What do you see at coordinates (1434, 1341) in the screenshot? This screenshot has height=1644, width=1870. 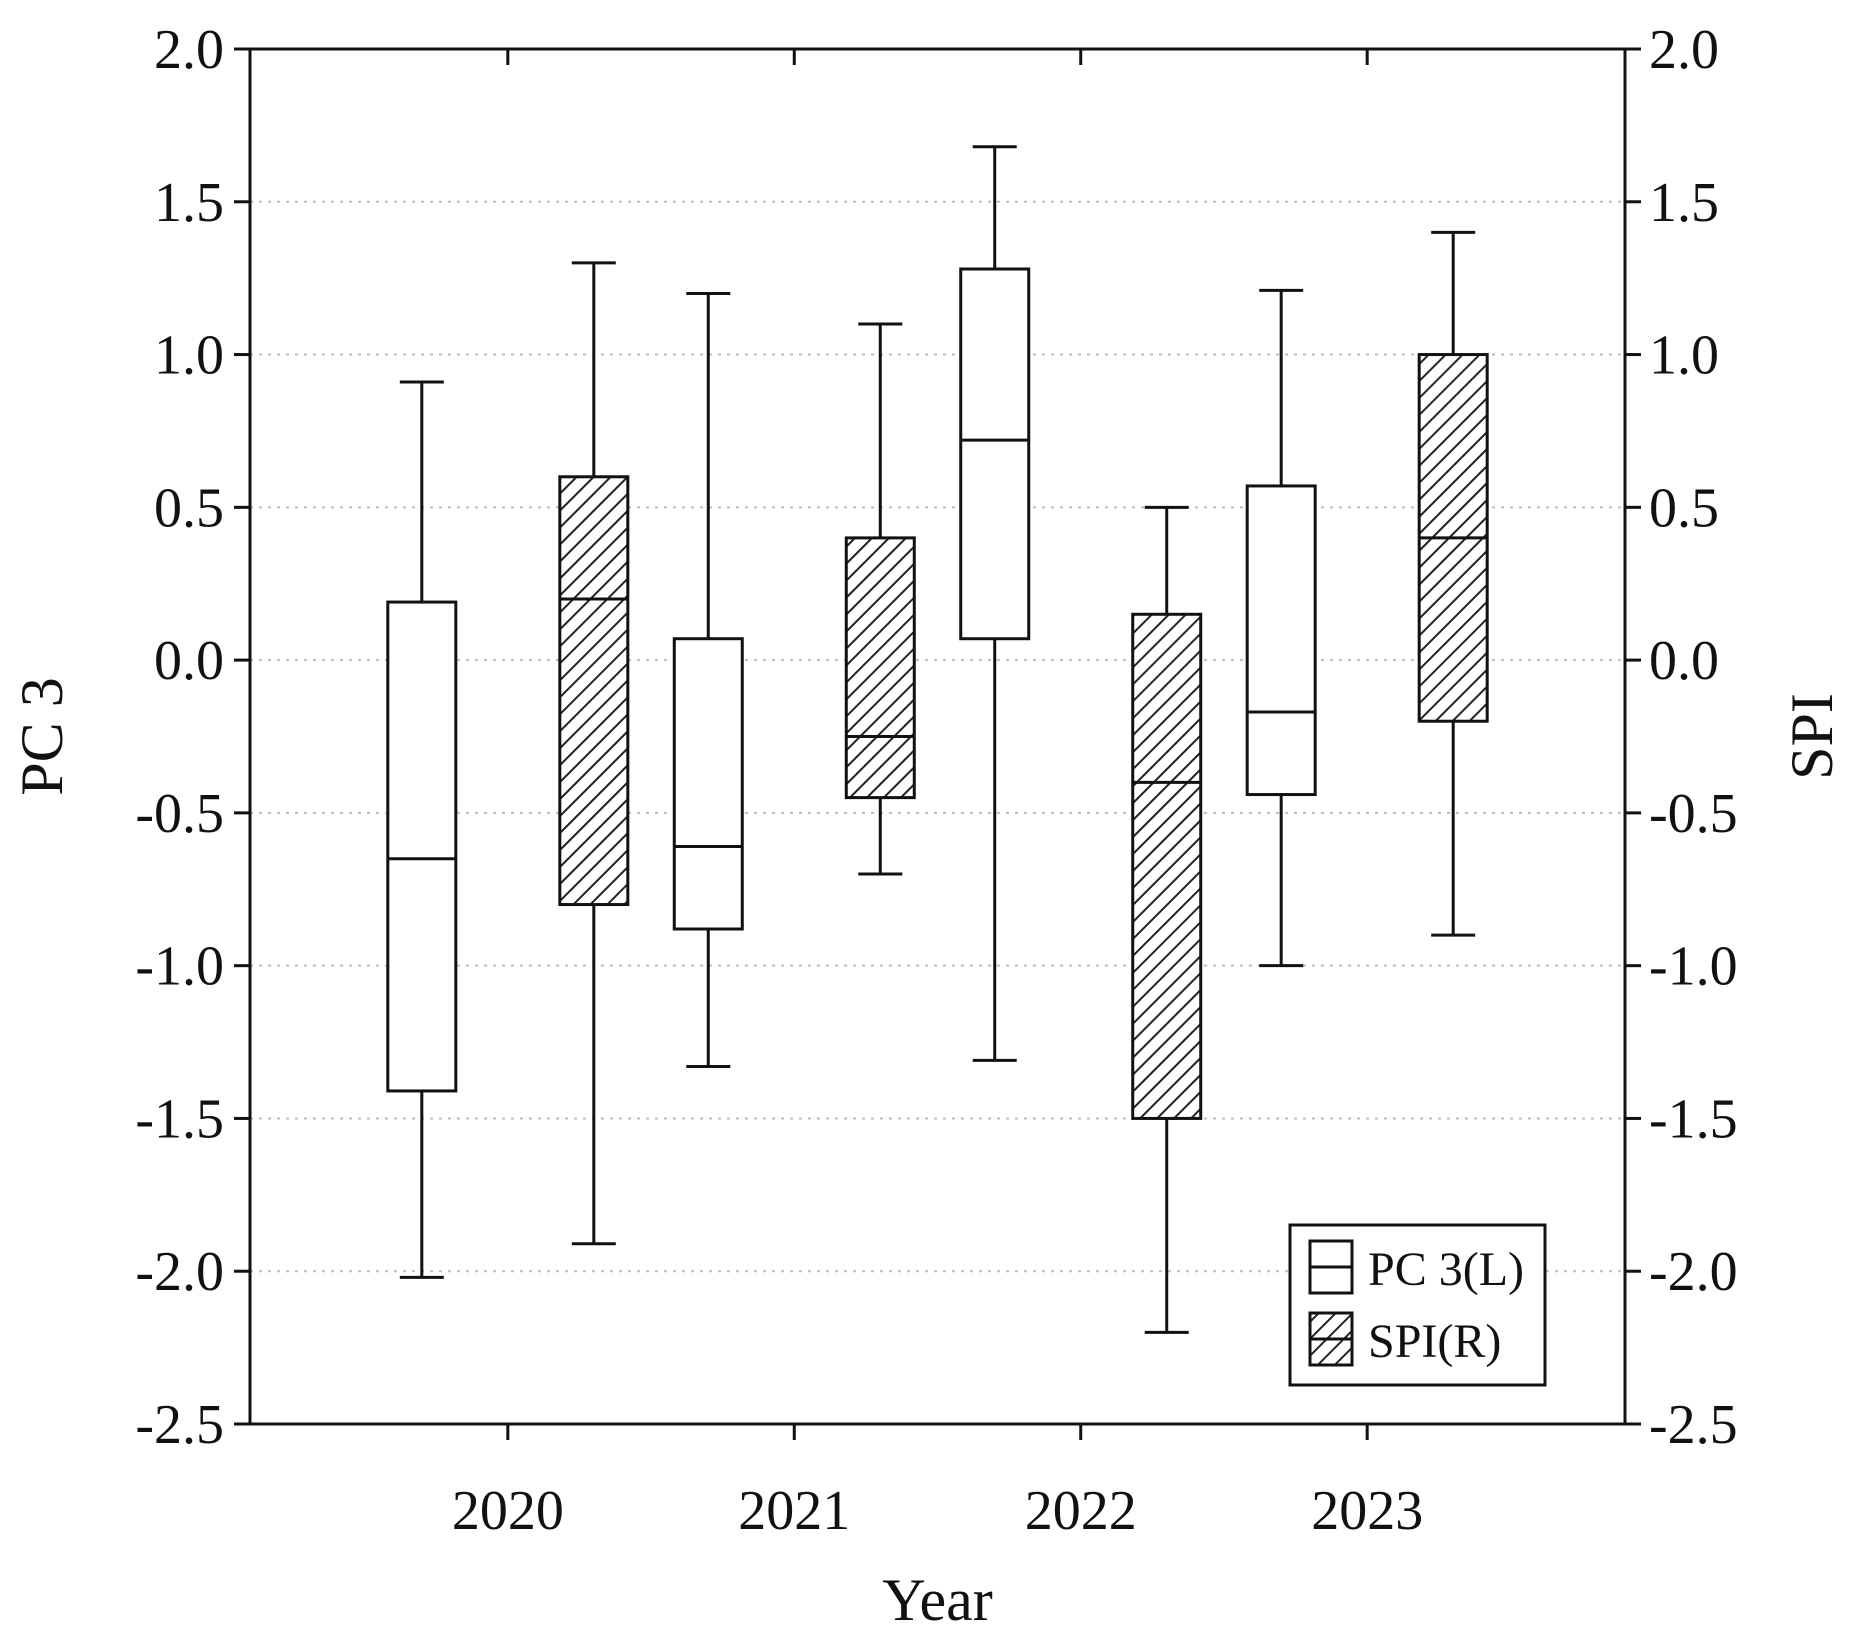 I see `legend-label-spi-r: SPI(R)` at bounding box center [1434, 1341].